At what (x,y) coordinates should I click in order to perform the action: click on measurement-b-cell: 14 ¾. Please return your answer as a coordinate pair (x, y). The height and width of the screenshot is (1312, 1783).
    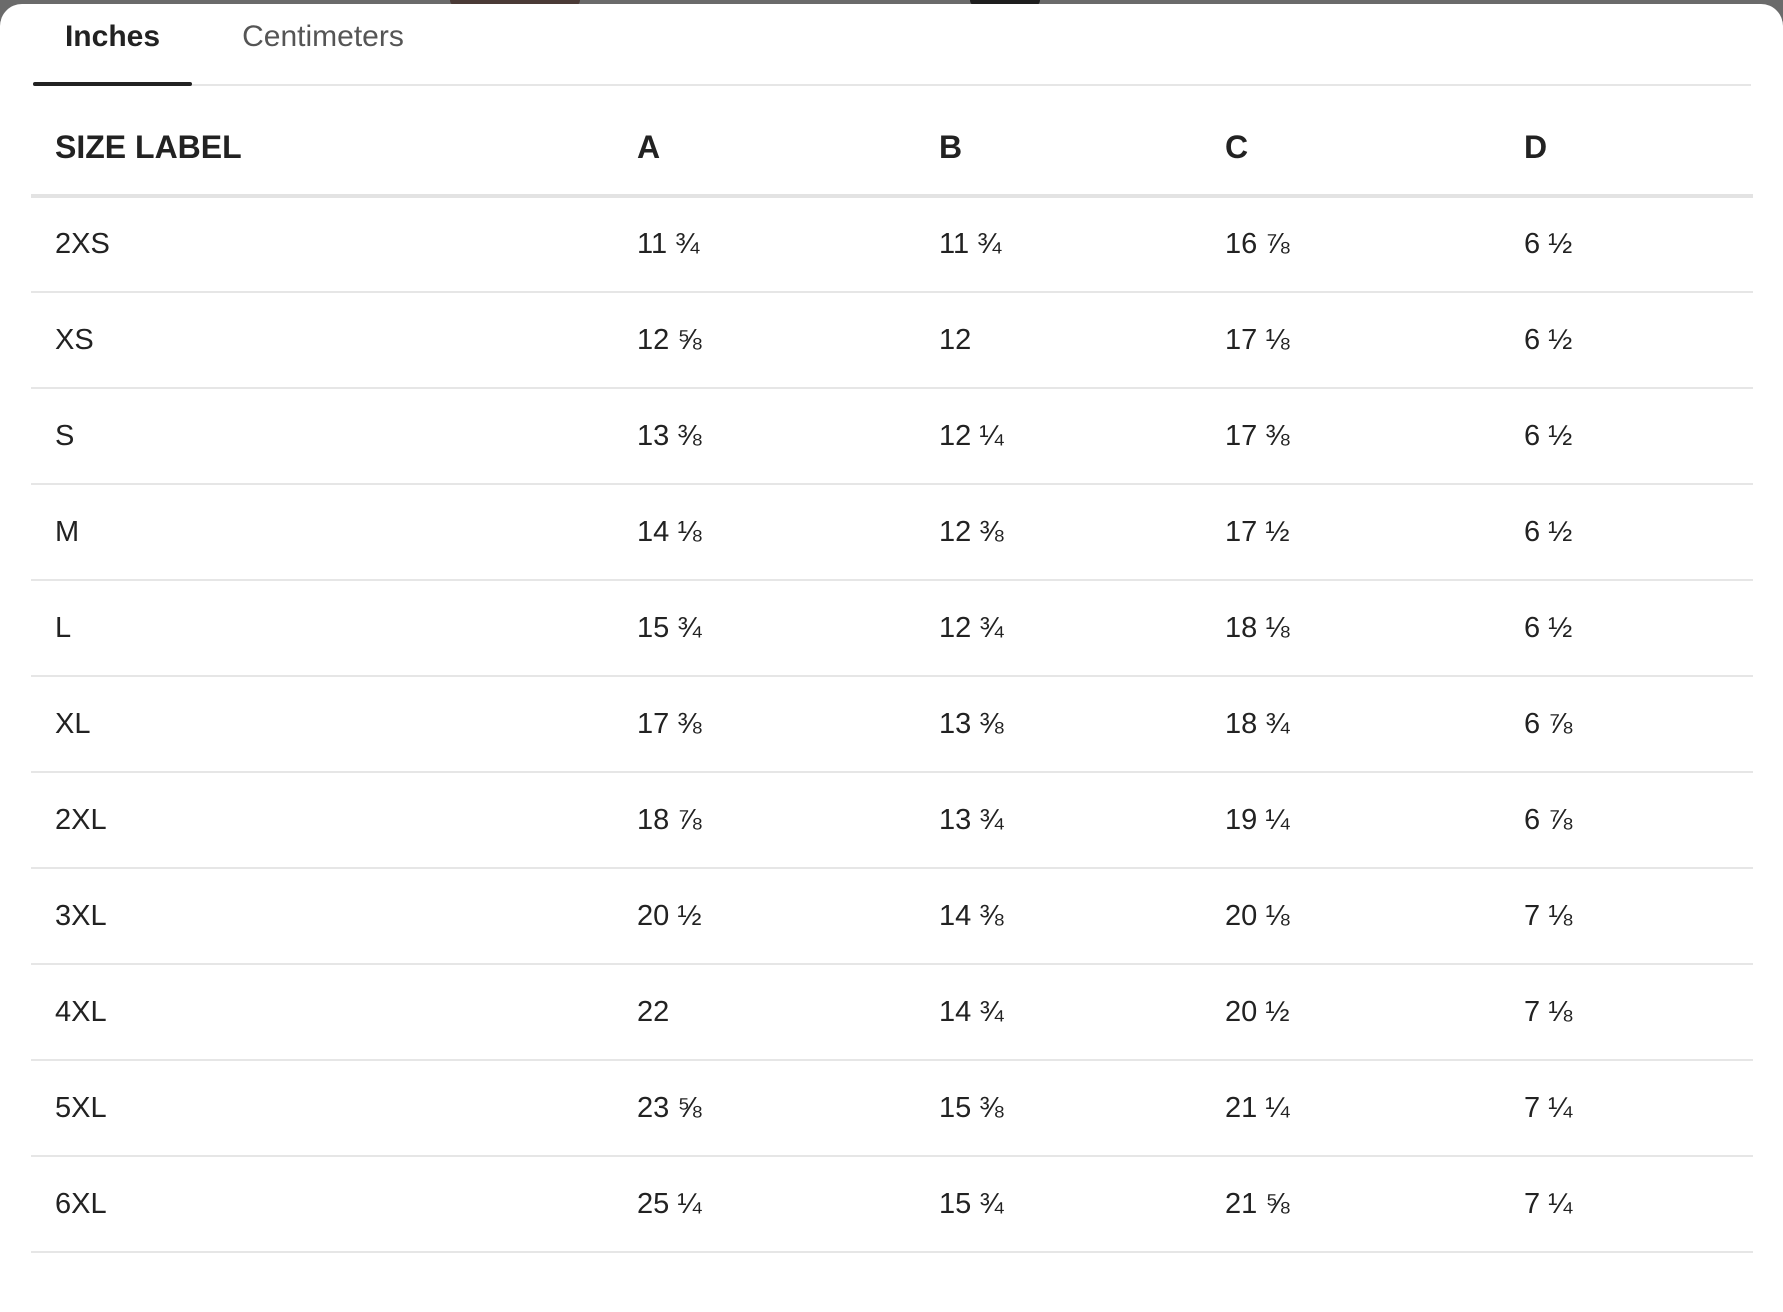
    Looking at the image, I should click on (1058, 1012).